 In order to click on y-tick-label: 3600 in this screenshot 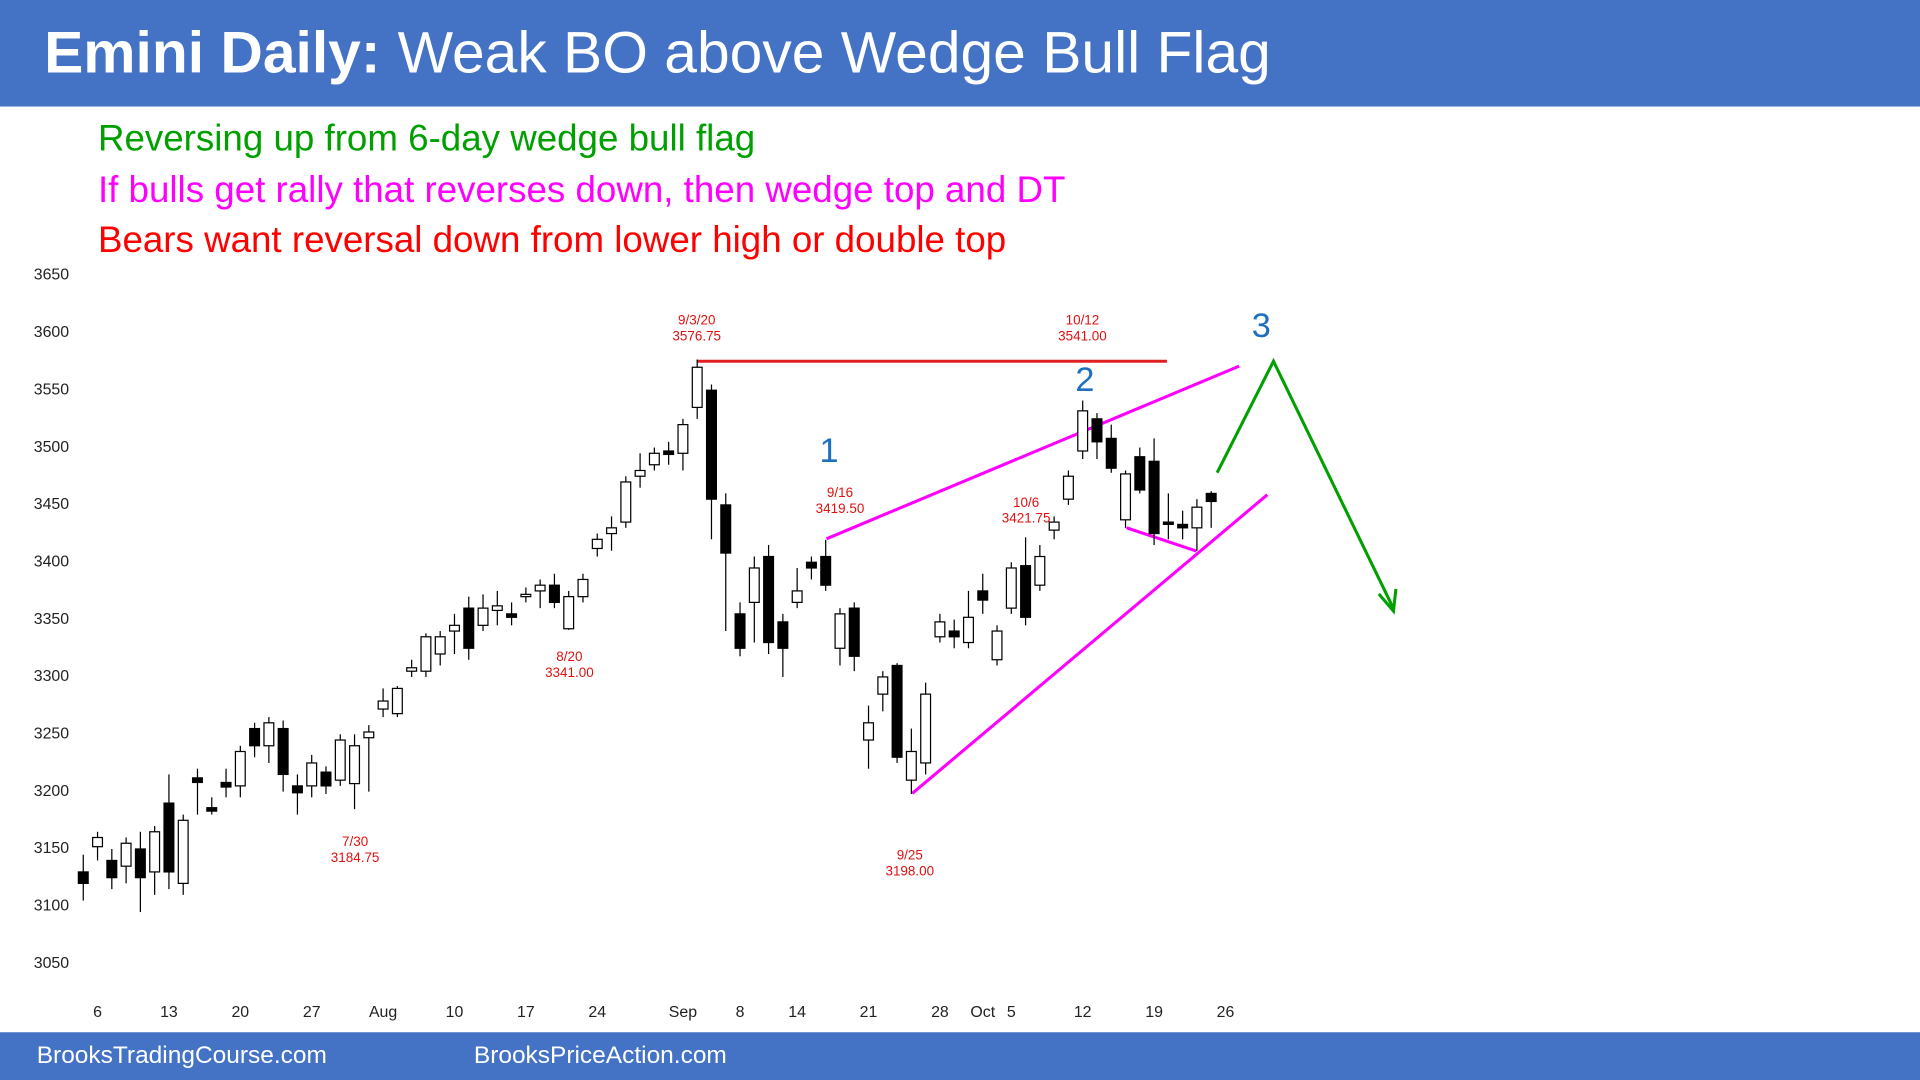, I will do `click(52, 332)`.